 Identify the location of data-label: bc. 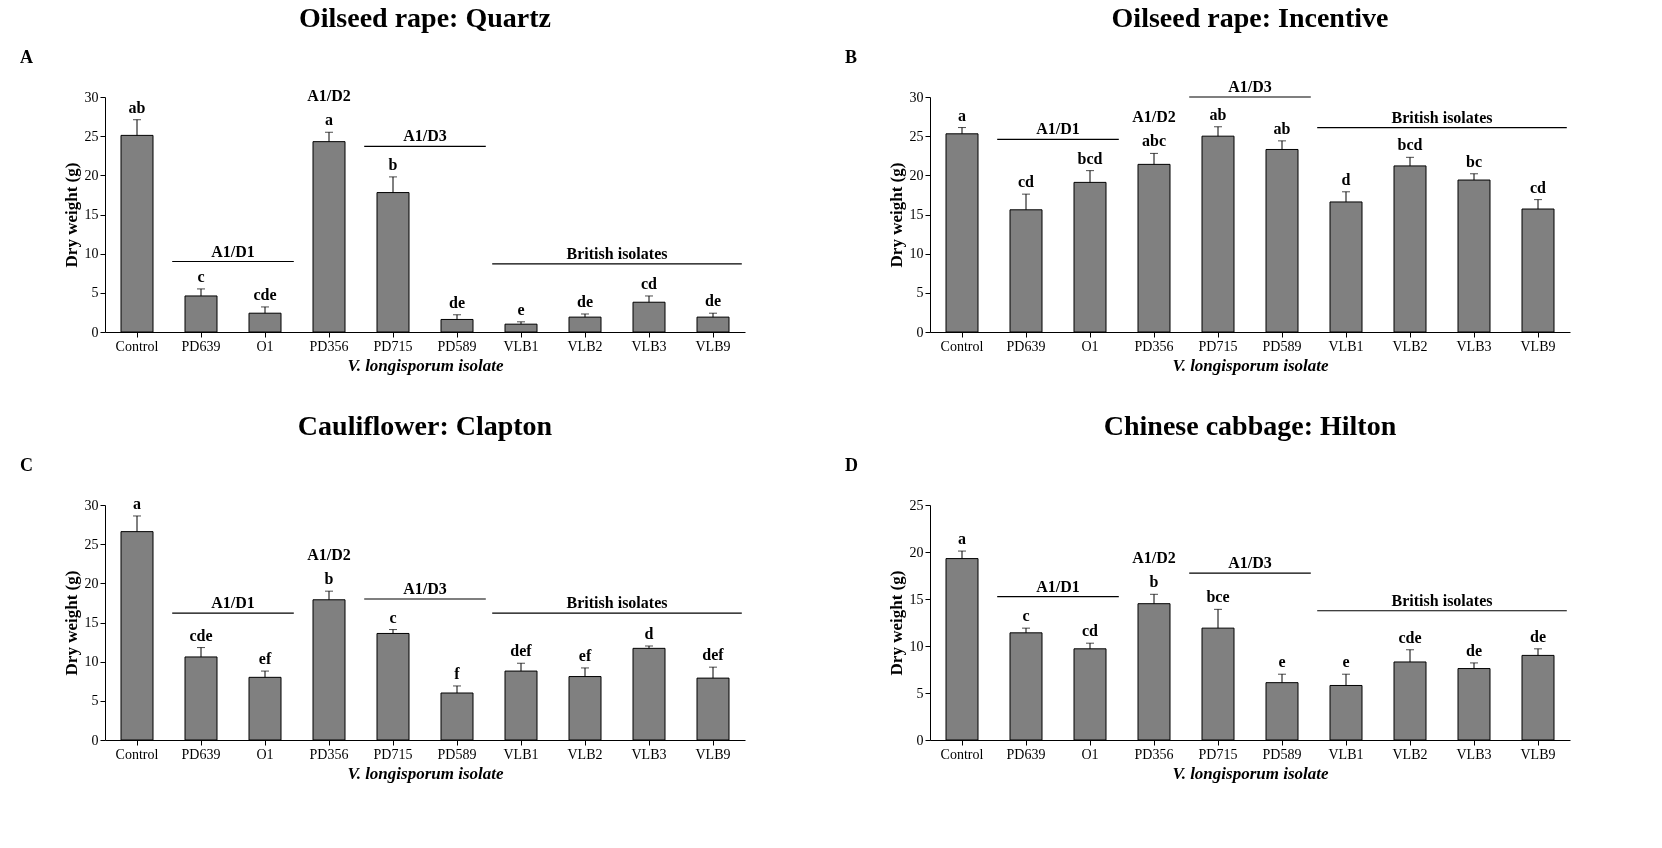
(1474, 161).